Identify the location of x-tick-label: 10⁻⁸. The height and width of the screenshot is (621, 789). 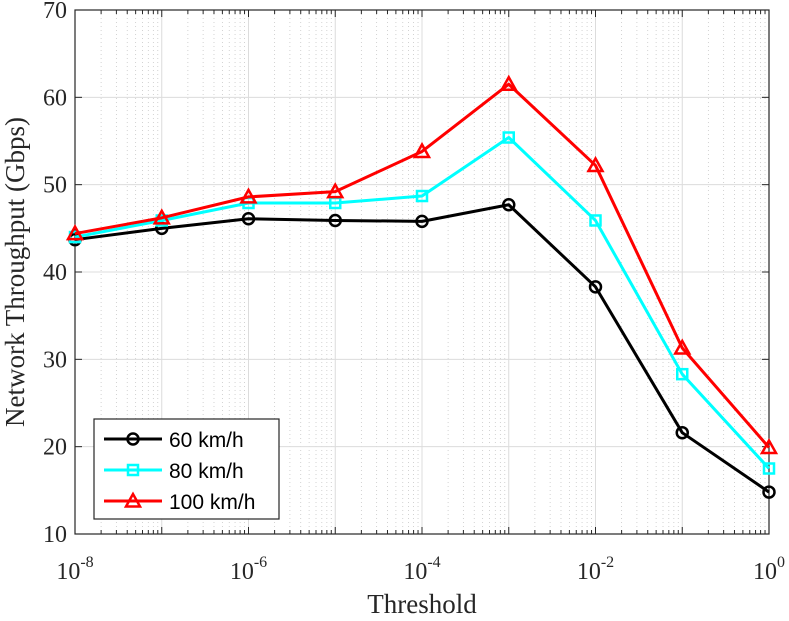
(74, 569).